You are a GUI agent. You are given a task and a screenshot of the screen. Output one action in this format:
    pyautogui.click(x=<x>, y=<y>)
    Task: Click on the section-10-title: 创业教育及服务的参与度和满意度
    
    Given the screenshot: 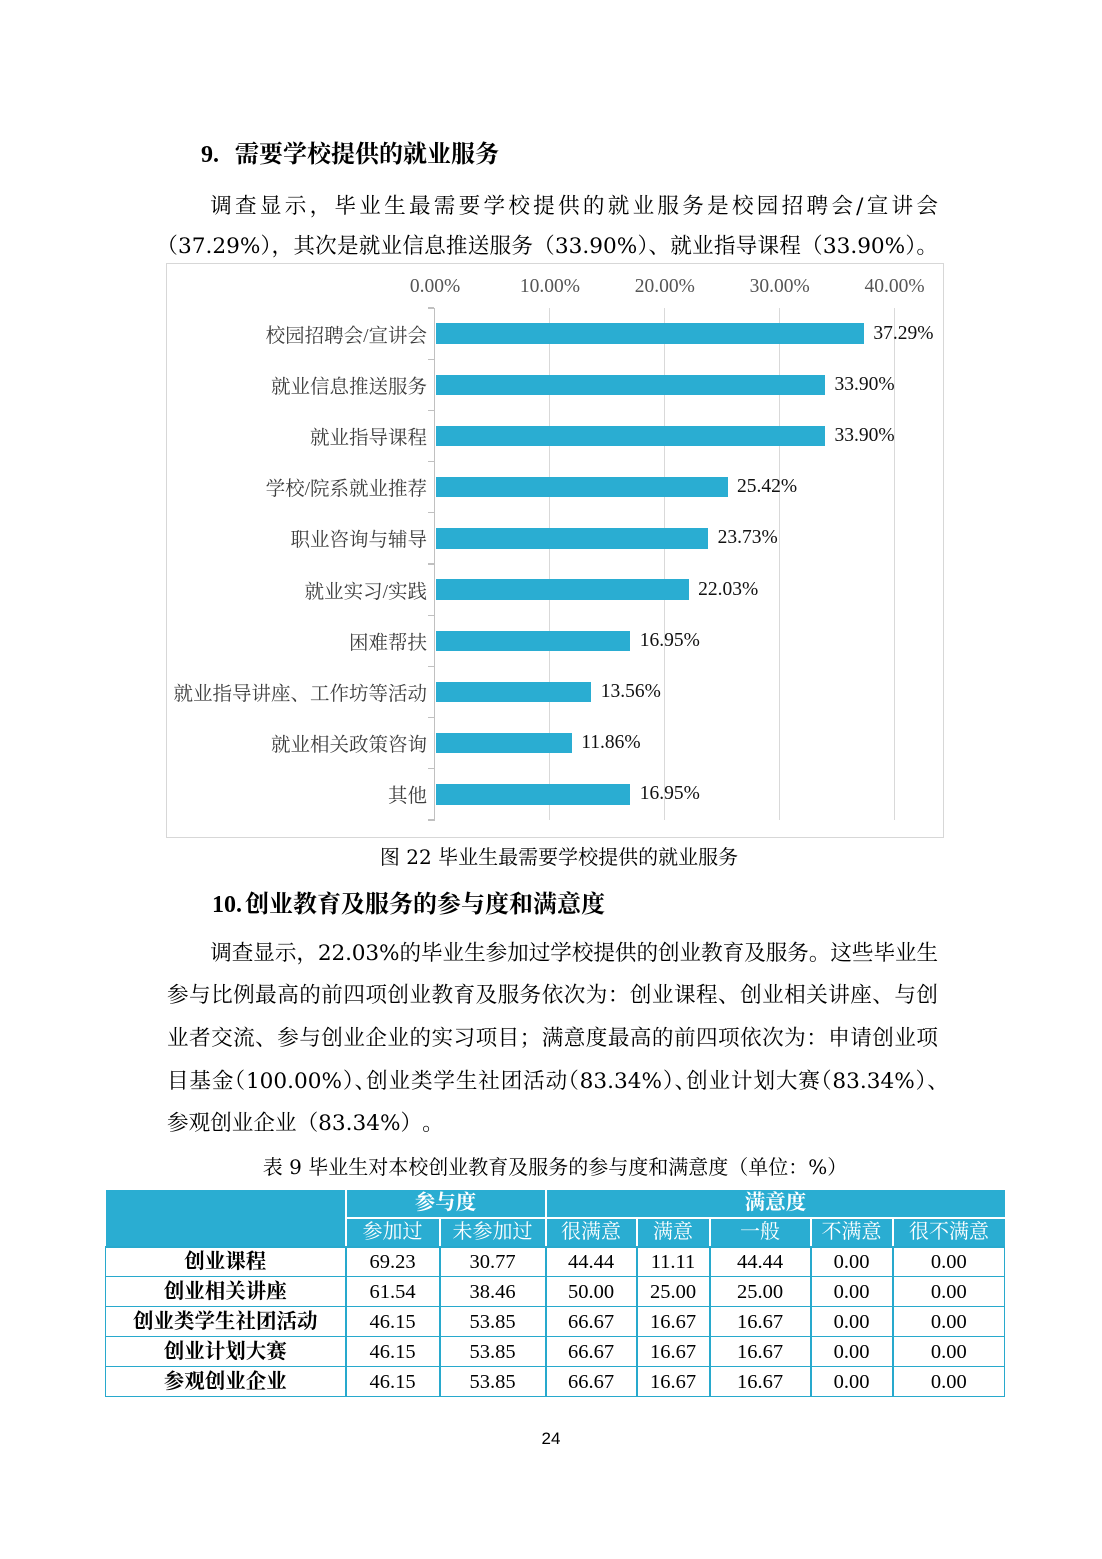 What is the action you would take?
    pyautogui.click(x=425, y=905)
    